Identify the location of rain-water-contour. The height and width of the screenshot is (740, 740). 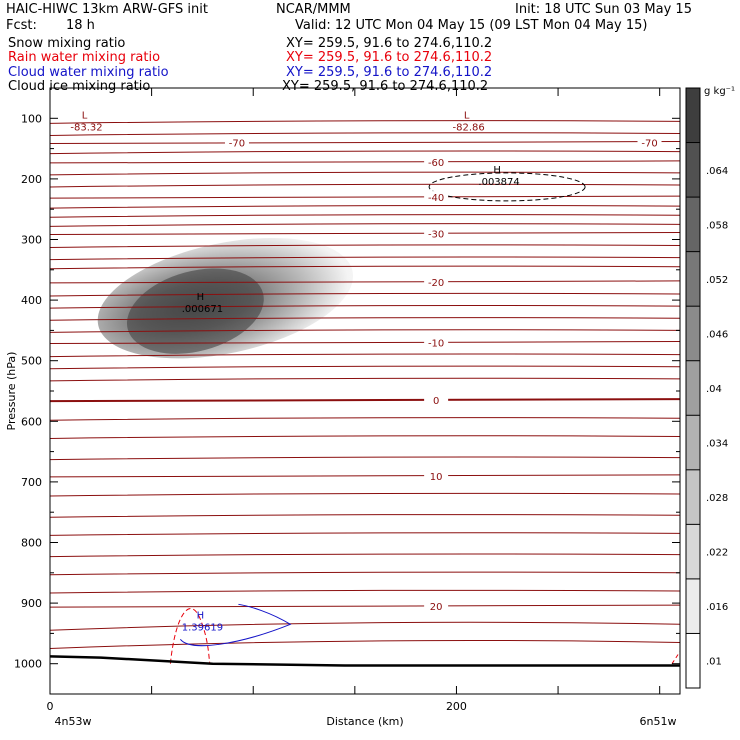
(190, 636).